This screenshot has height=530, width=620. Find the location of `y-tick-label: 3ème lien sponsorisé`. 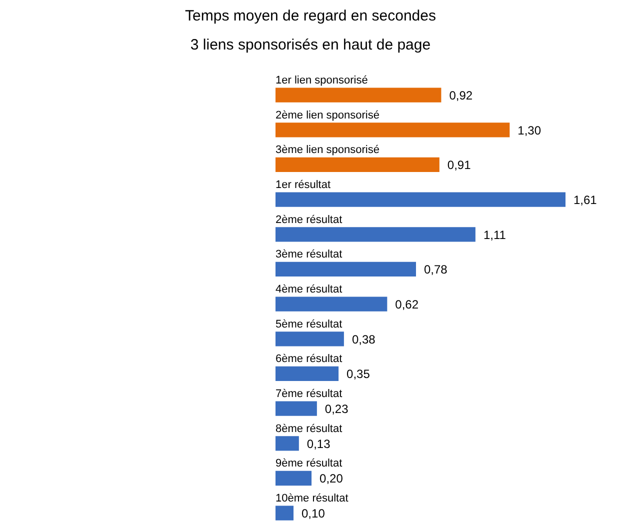

y-tick-label: 3ème lien sponsorisé is located at coordinates (328, 150).